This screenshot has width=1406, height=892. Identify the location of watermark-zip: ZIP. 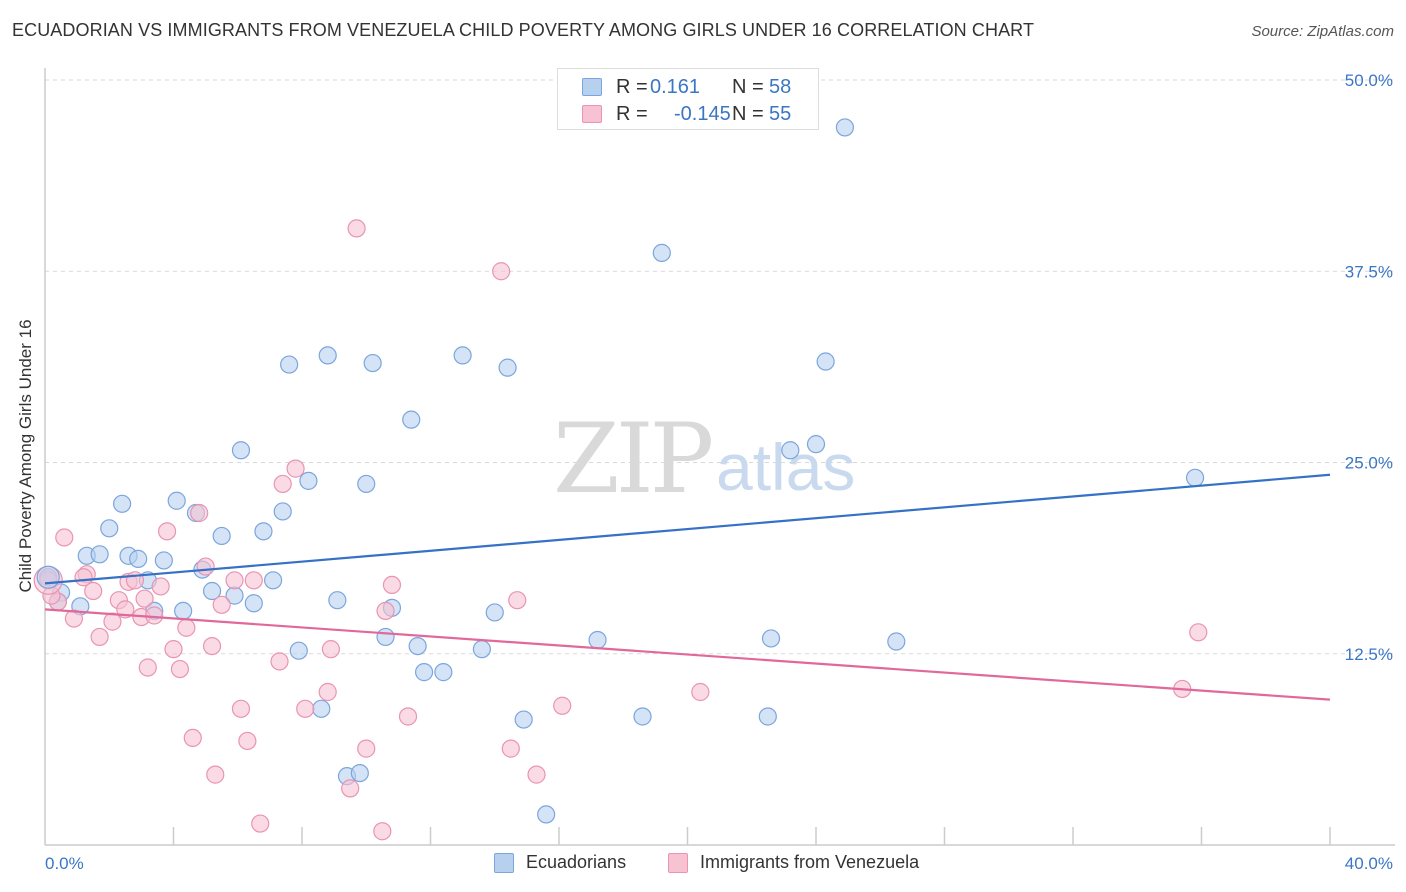
(632, 459).